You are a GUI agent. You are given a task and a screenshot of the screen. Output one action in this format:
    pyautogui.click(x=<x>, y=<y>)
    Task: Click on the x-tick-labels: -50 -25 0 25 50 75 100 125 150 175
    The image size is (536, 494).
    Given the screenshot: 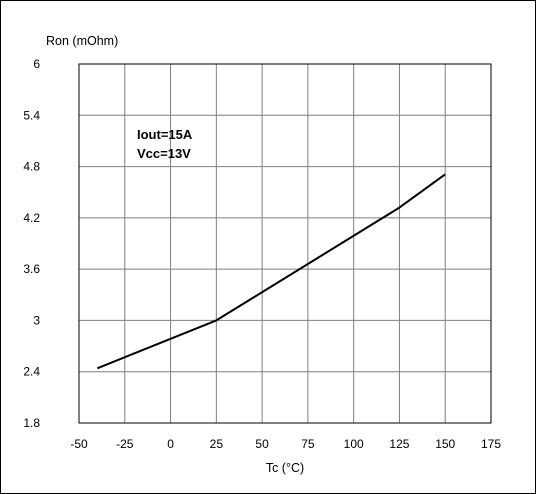 What is the action you would take?
    pyautogui.click(x=285, y=444)
    